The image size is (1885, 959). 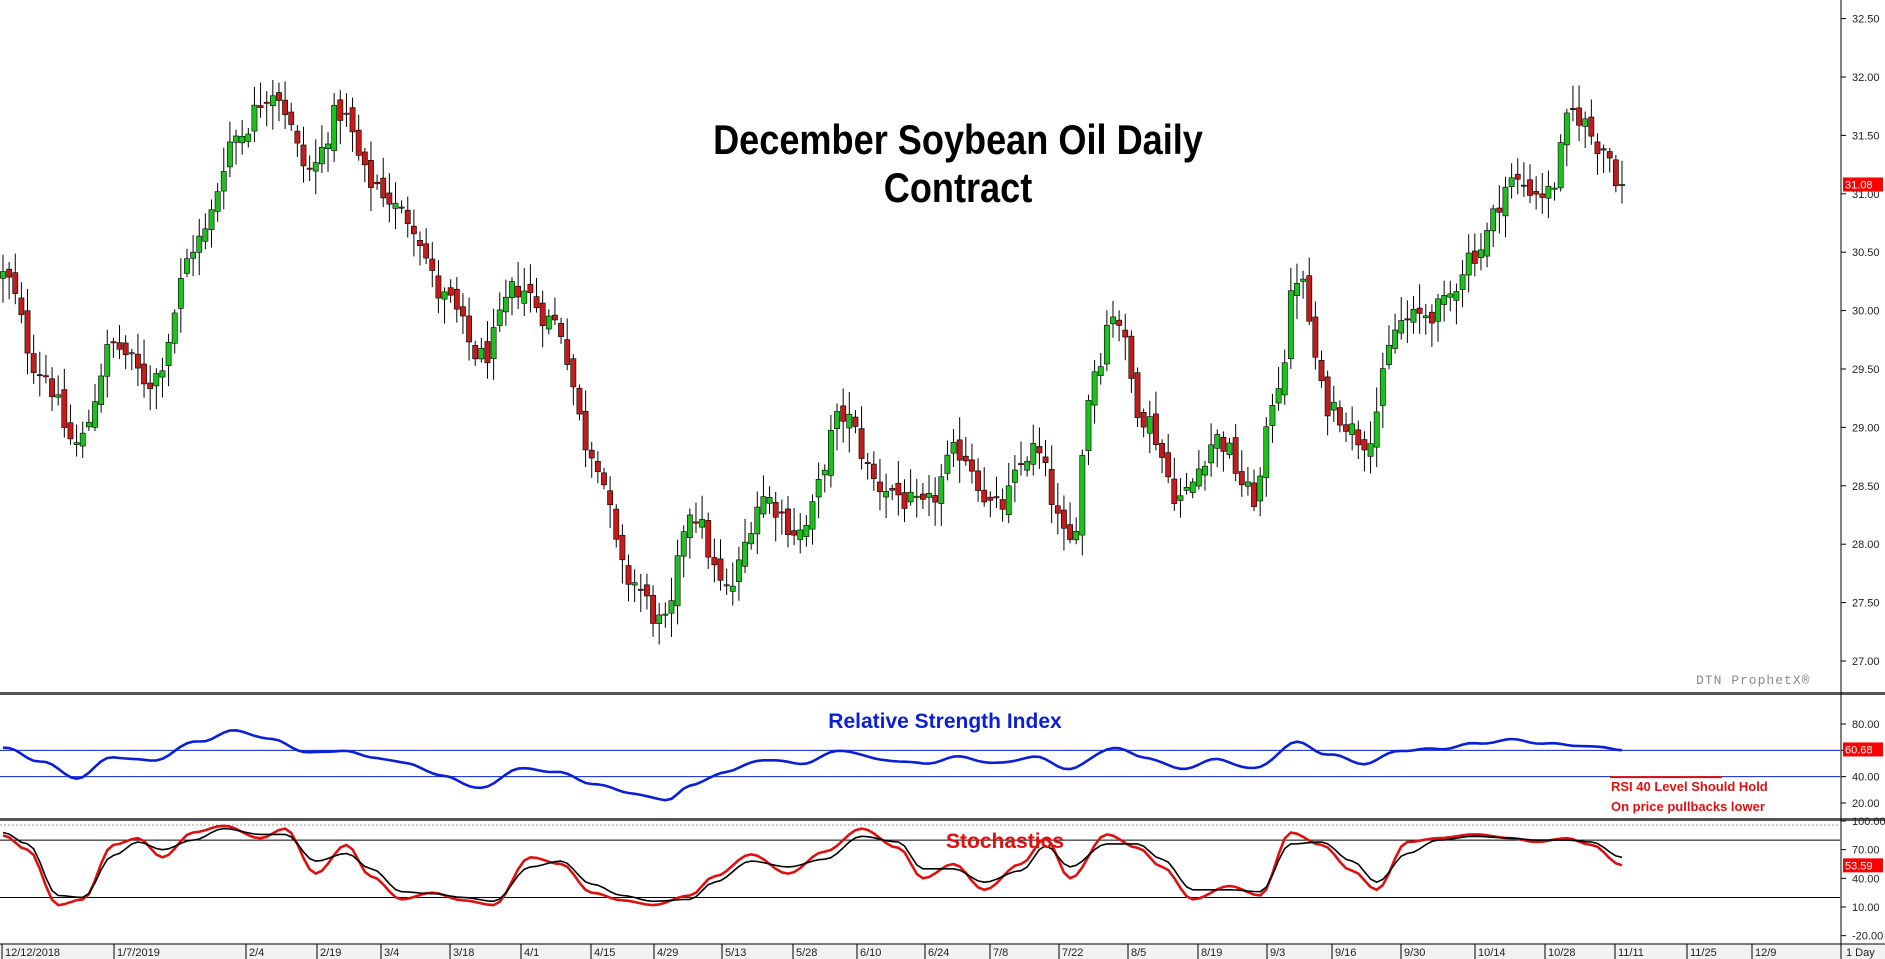 I want to click on date-tick-label: 2/19, so click(x=330, y=953).